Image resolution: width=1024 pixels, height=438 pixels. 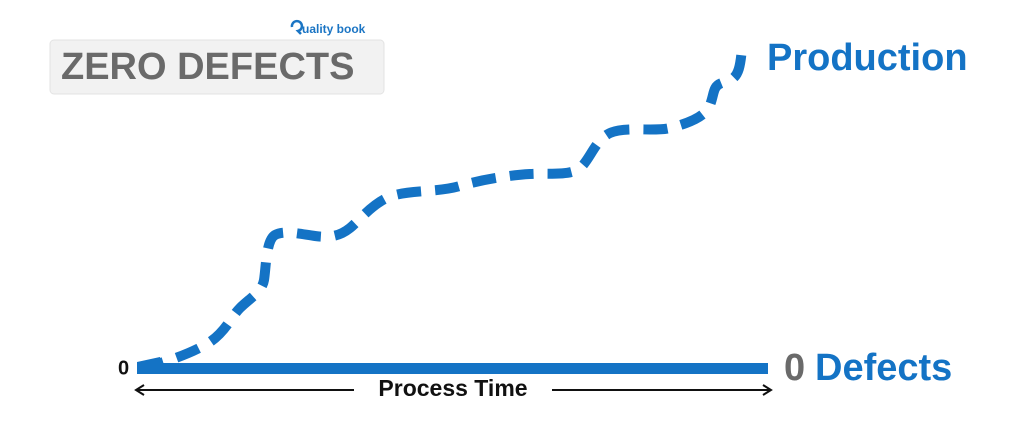 I want to click on title: ZERO DEFECTS, so click(x=207, y=67).